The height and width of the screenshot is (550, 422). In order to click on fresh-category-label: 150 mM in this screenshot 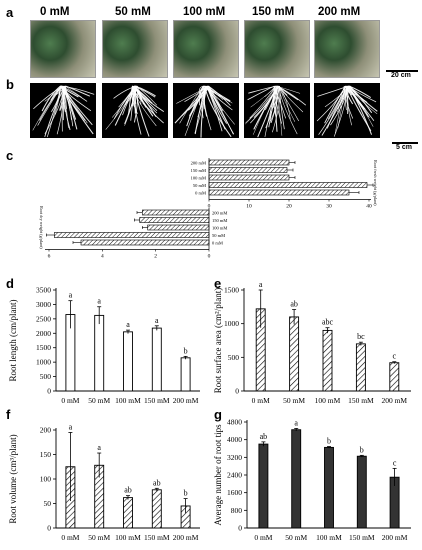, I will do `click(198, 170)`.